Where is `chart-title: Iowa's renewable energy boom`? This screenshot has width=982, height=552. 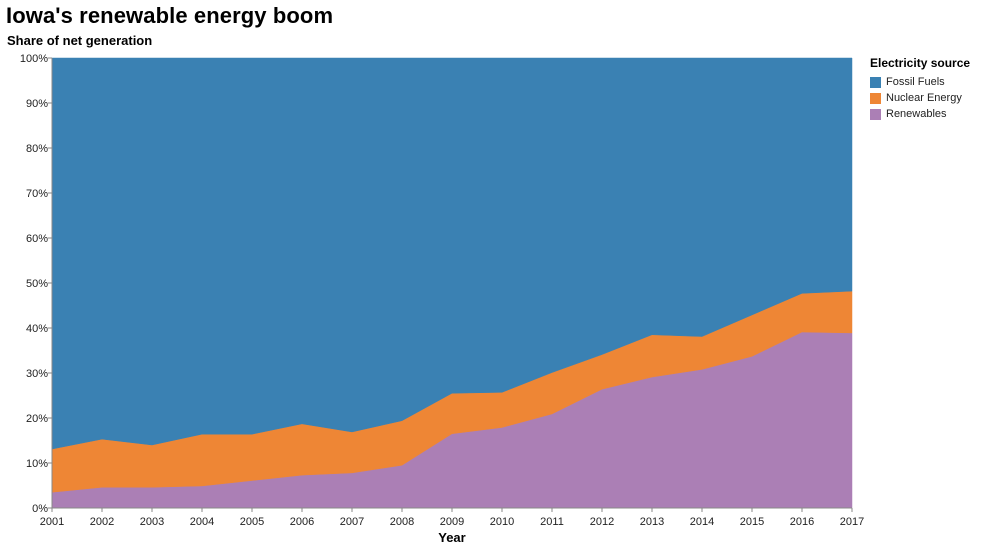
chart-title: Iowa's renewable energy boom is located at coordinates (170, 15).